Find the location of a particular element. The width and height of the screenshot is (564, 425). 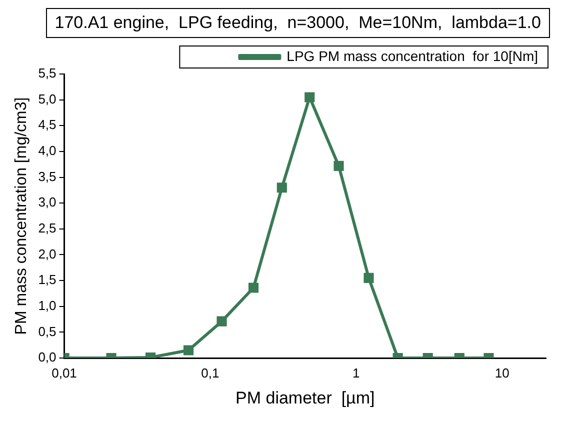

x-axis-title: PM diameter [µm] is located at coordinates (305, 398).